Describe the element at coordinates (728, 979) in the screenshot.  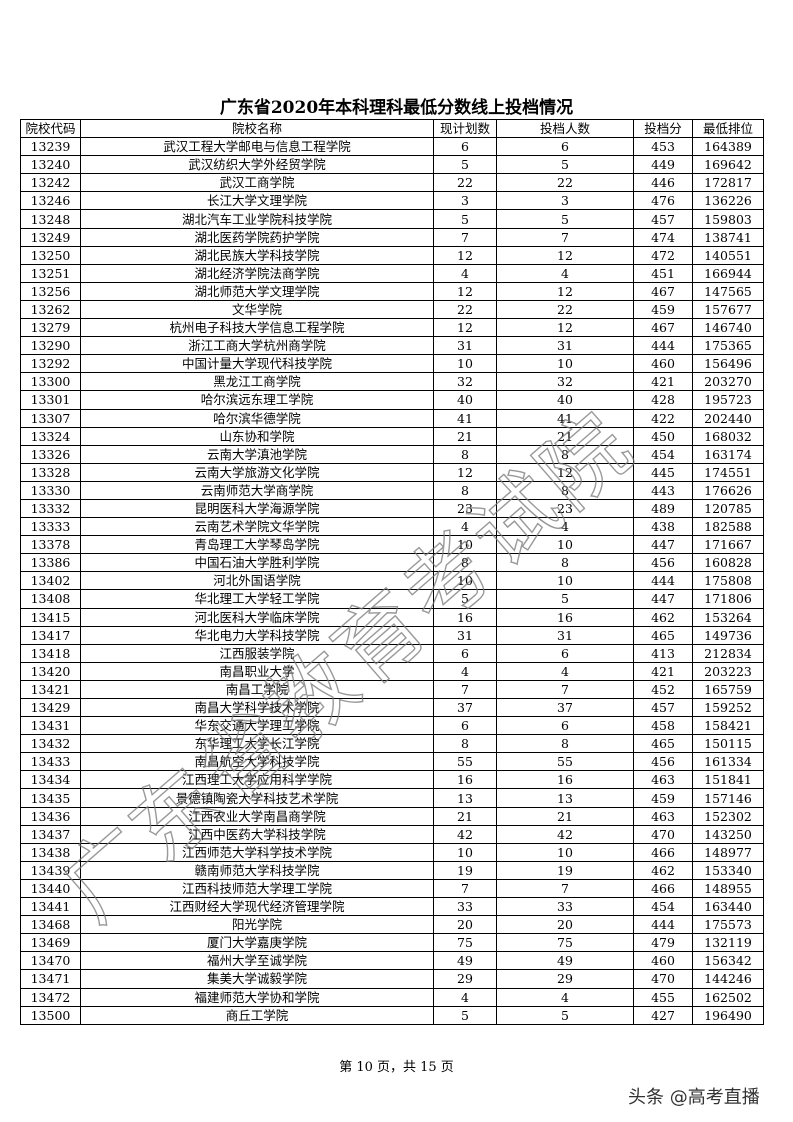
I see `table-cell: 144246` at that location.